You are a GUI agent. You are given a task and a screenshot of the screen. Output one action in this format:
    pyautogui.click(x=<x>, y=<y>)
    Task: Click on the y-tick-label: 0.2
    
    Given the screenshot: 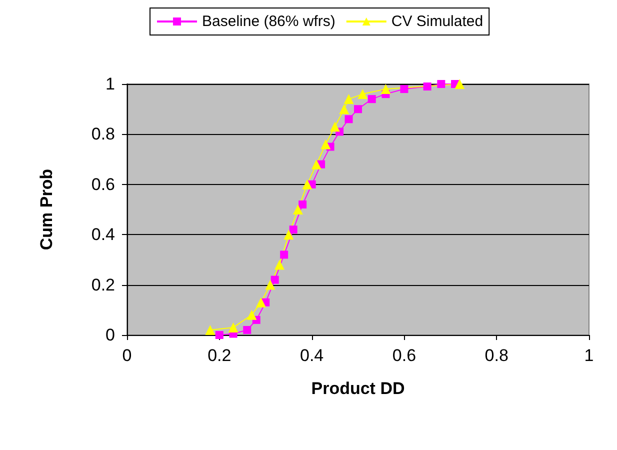 What is the action you would take?
    pyautogui.click(x=103, y=284)
    